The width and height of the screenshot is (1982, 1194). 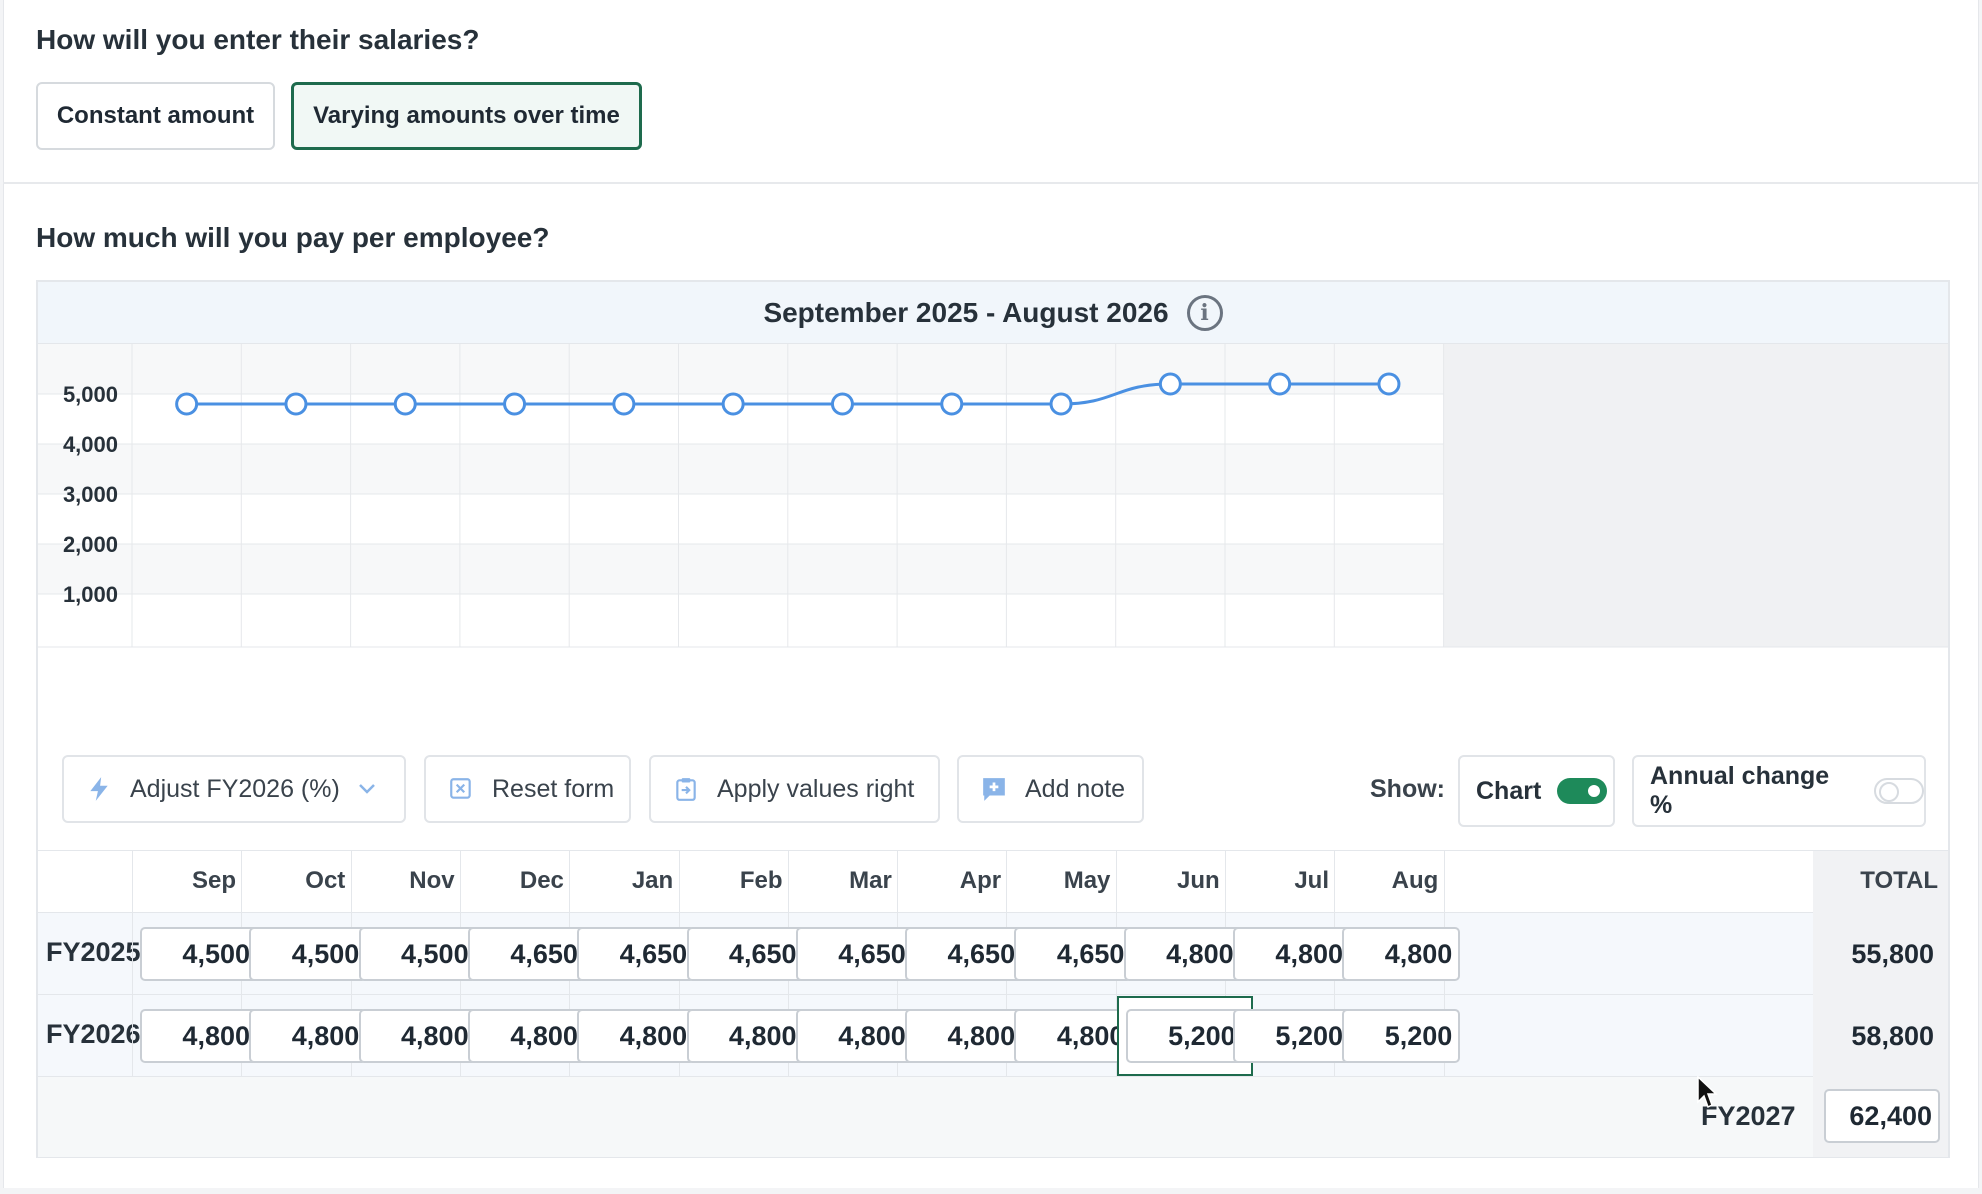 I want to click on salary-input-fy2026-dec: 4,800, so click(x=526, y=1036).